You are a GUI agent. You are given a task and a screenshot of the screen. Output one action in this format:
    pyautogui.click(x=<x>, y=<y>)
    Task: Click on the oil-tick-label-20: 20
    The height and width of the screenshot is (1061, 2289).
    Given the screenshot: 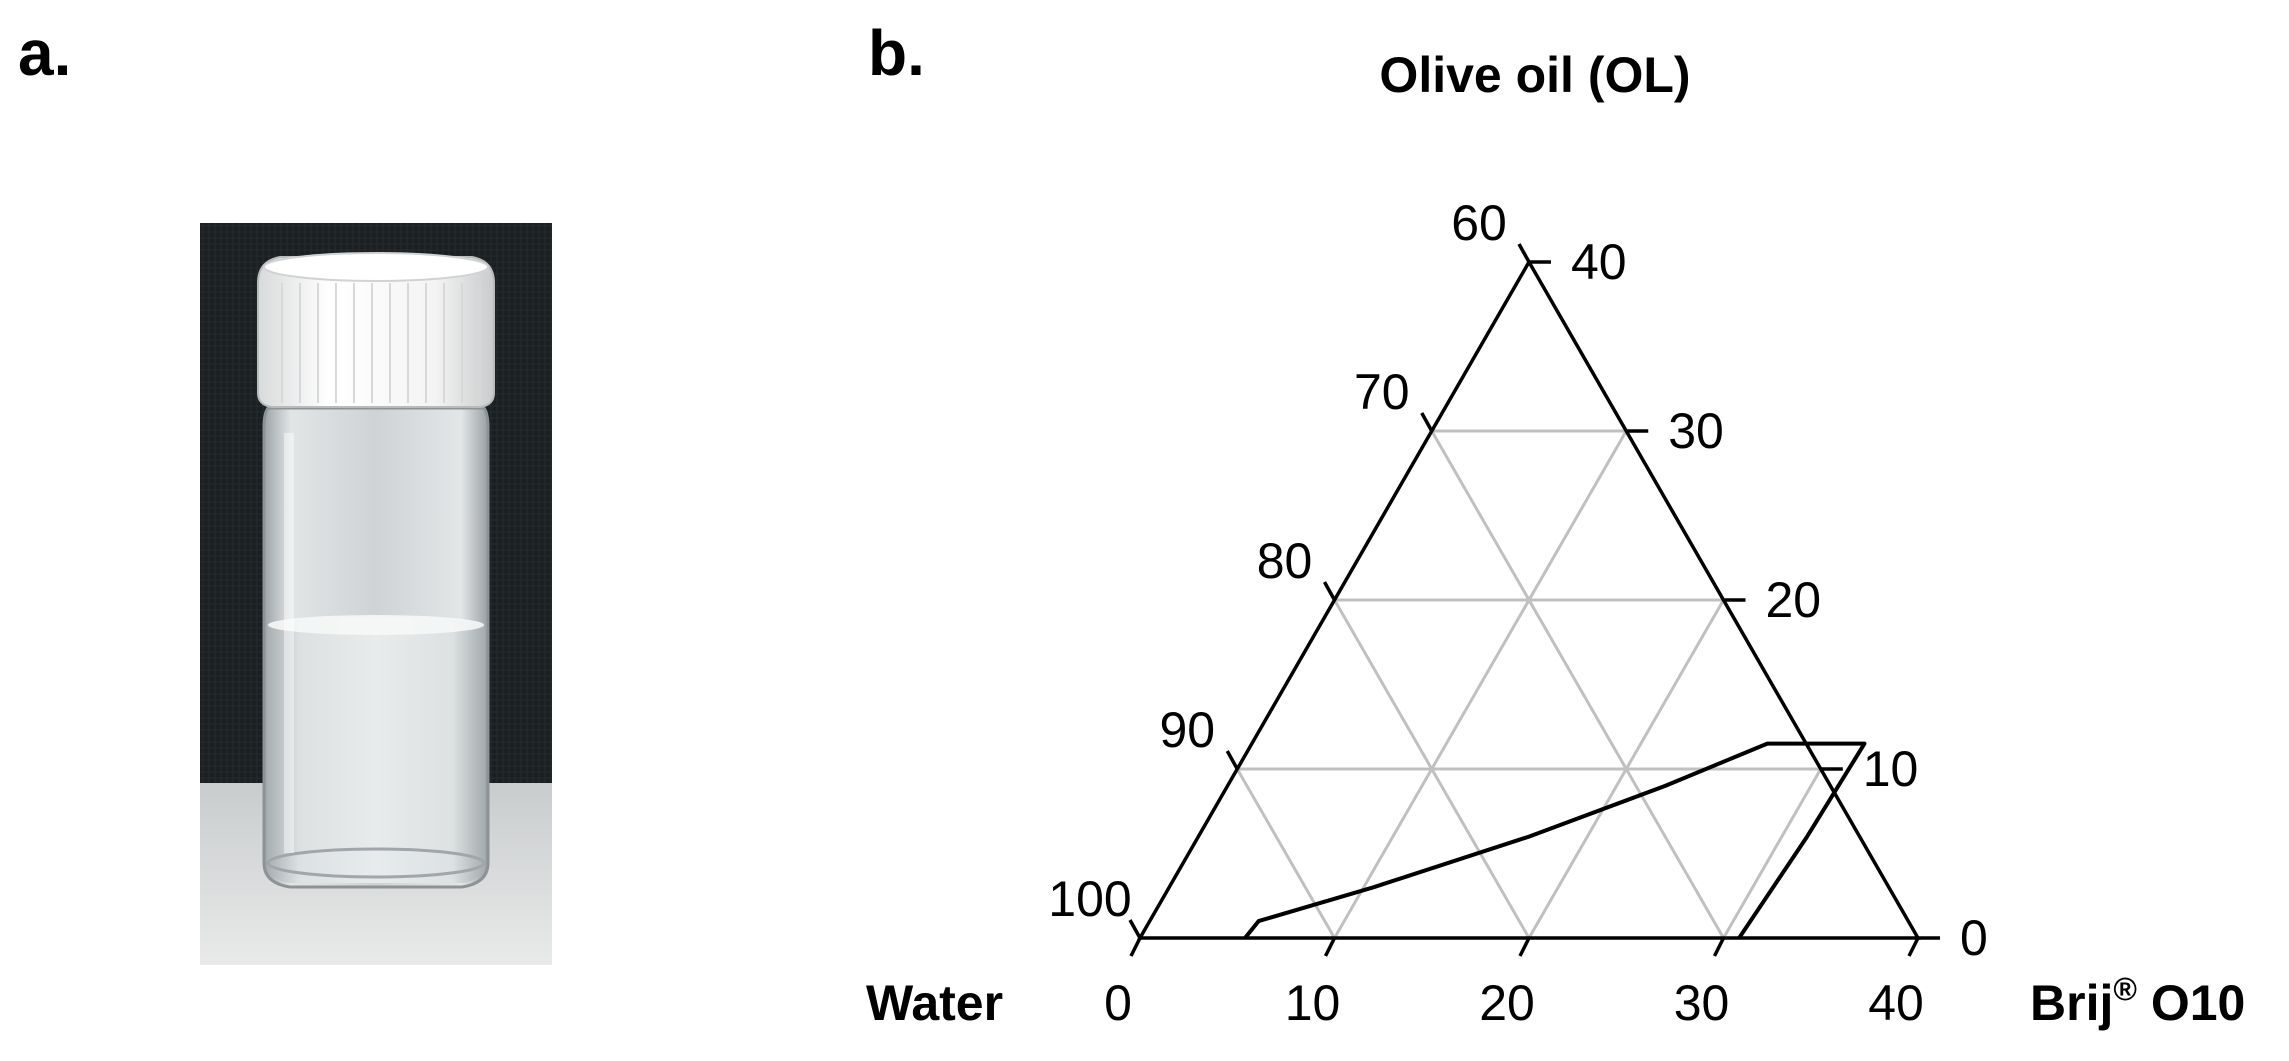 What is the action you would take?
    pyautogui.click(x=1794, y=600)
    